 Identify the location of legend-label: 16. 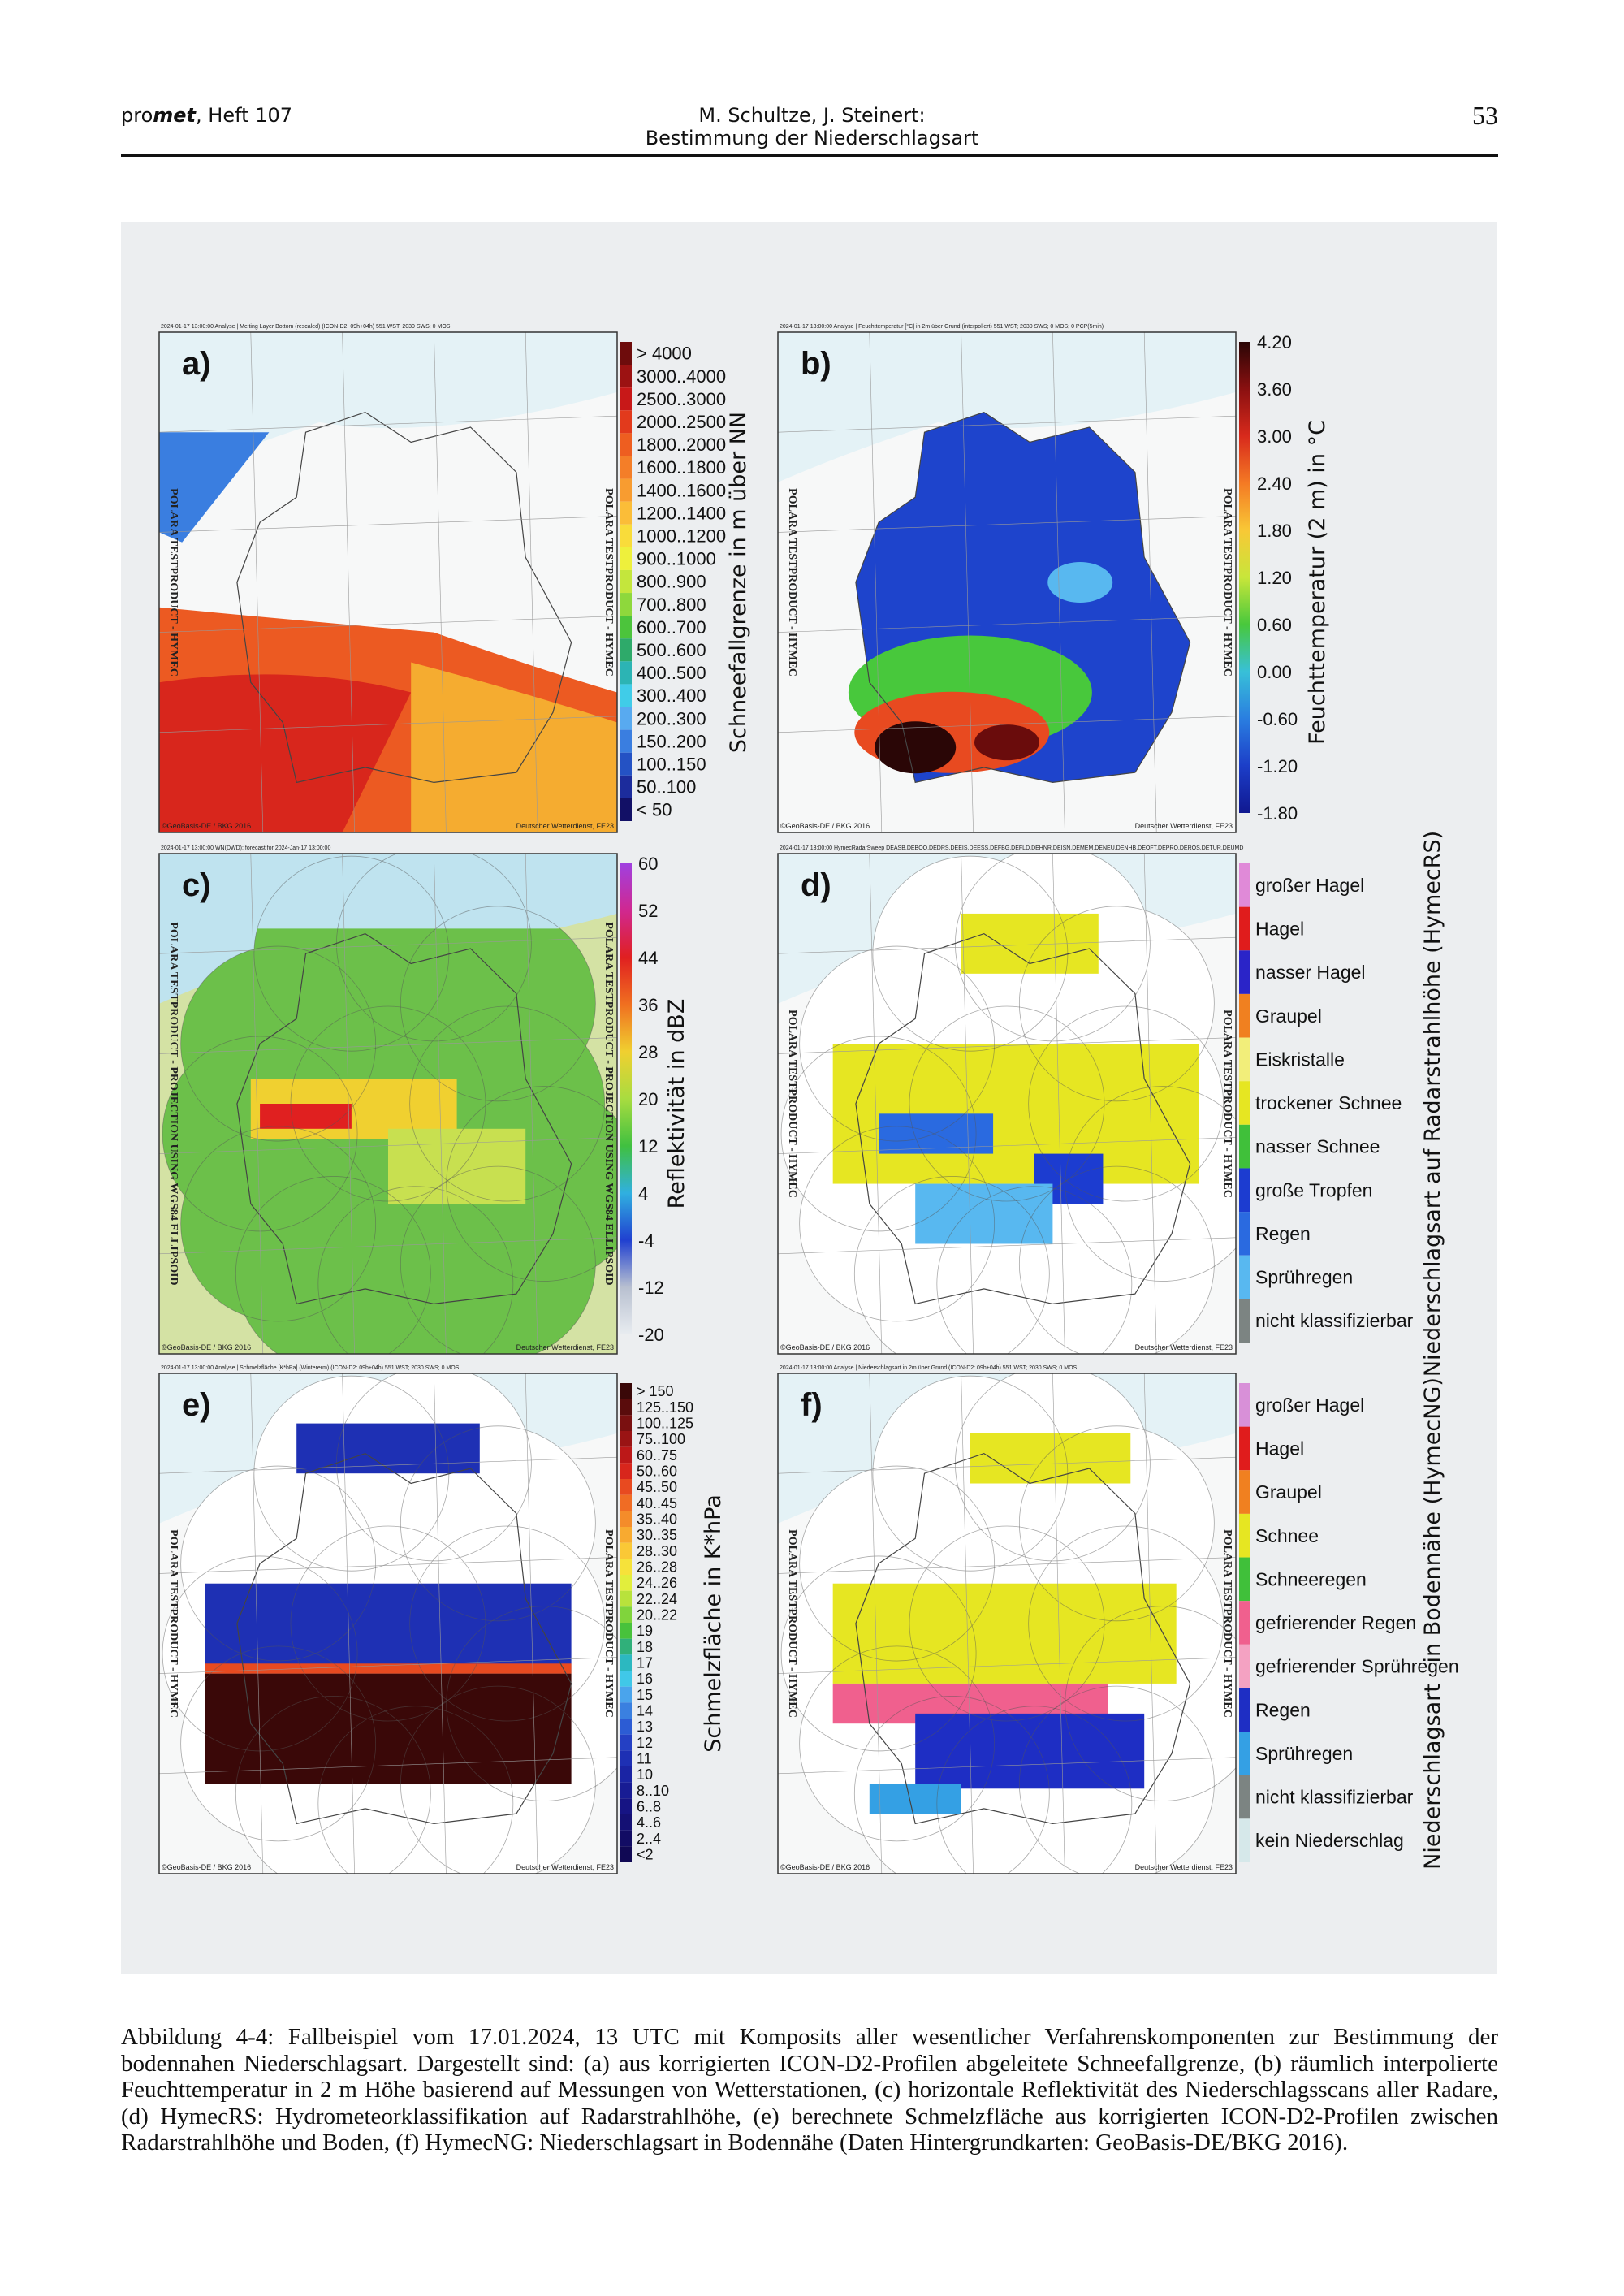
(645, 1679).